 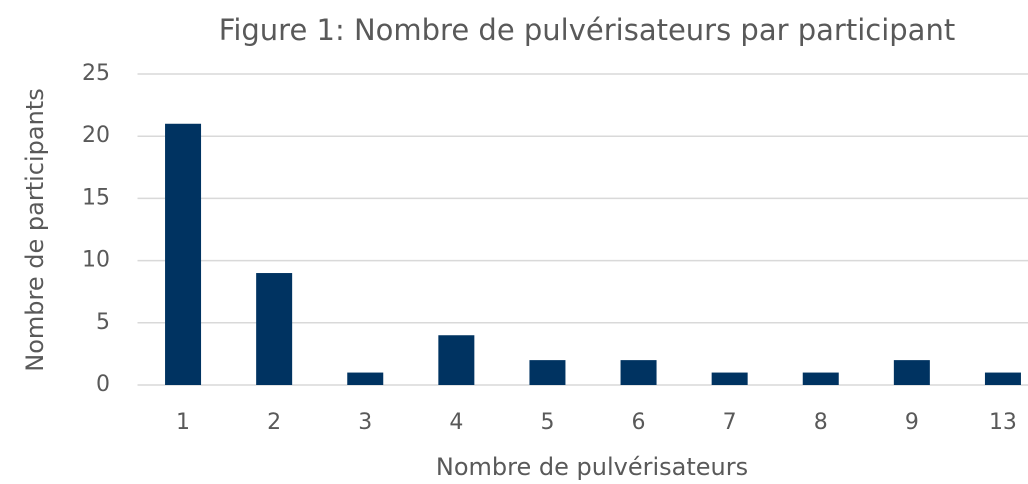 What do you see at coordinates (639, 422) in the screenshot?
I see `x-tick-label: 6` at bounding box center [639, 422].